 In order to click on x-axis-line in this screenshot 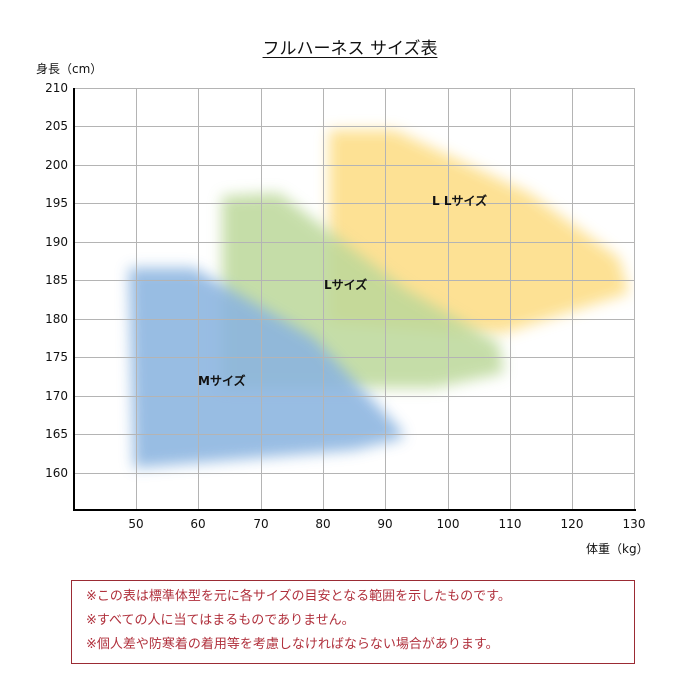, I will do `click(354, 510)`.